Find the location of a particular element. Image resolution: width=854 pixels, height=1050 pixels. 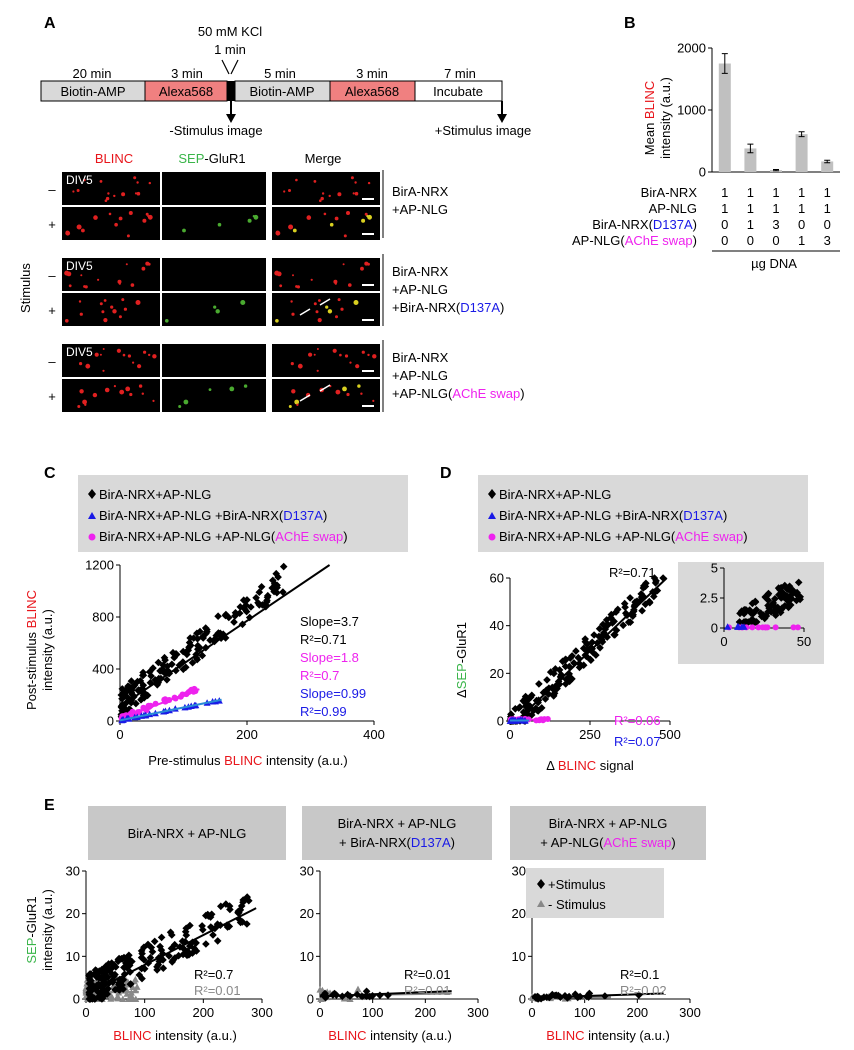

c-stat-4: R²=0.7 is located at coordinates (319, 675).